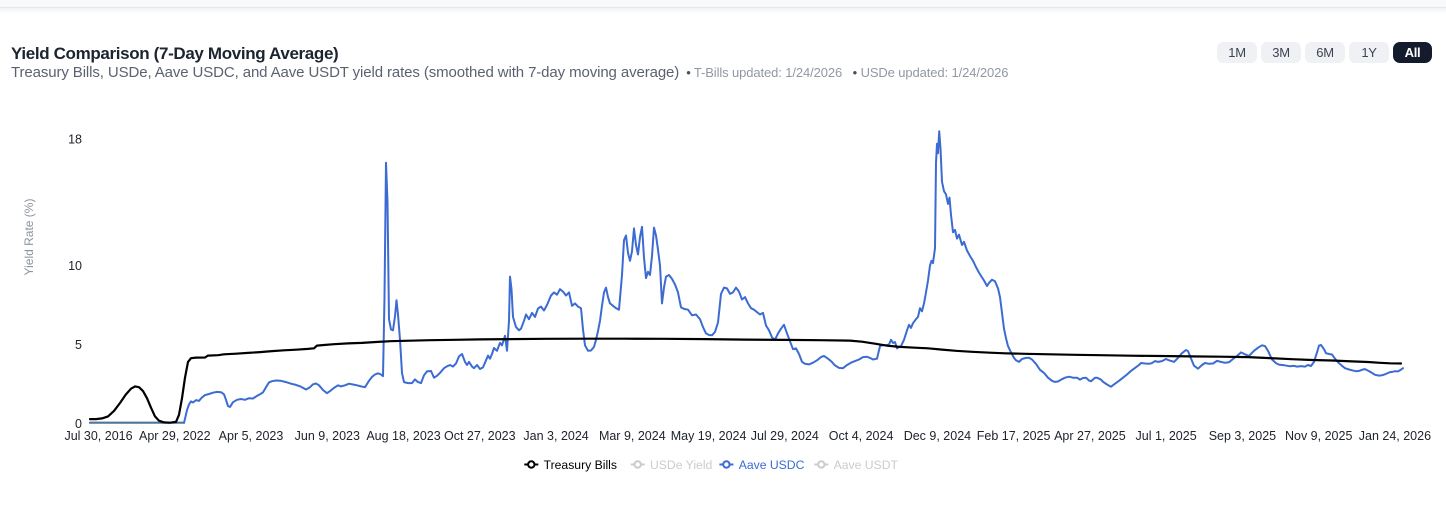 The height and width of the screenshot is (506, 1446). What do you see at coordinates (327, 436) in the screenshot?
I see `svg-text: Jun 9, 2023` at bounding box center [327, 436].